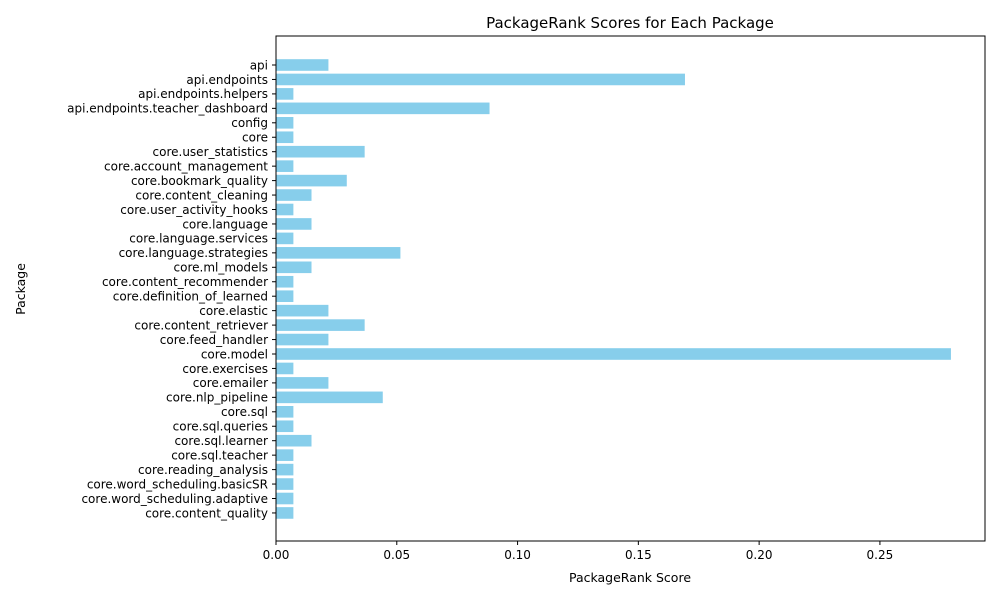 This screenshot has width=996, height=592. I want to click on bar-core-user-statistics, so click(320, 151).